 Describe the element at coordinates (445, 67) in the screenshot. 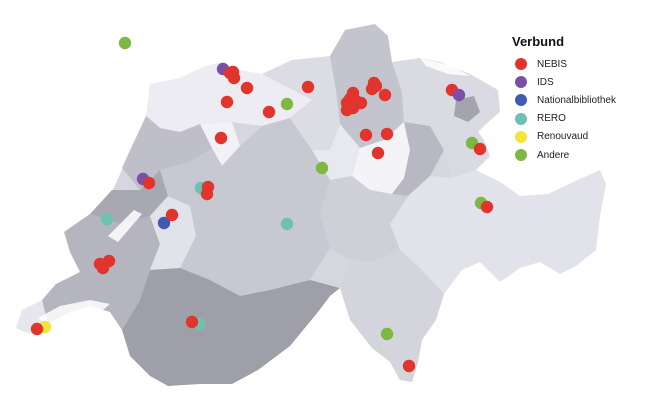

I see `lake-constance` at that location.